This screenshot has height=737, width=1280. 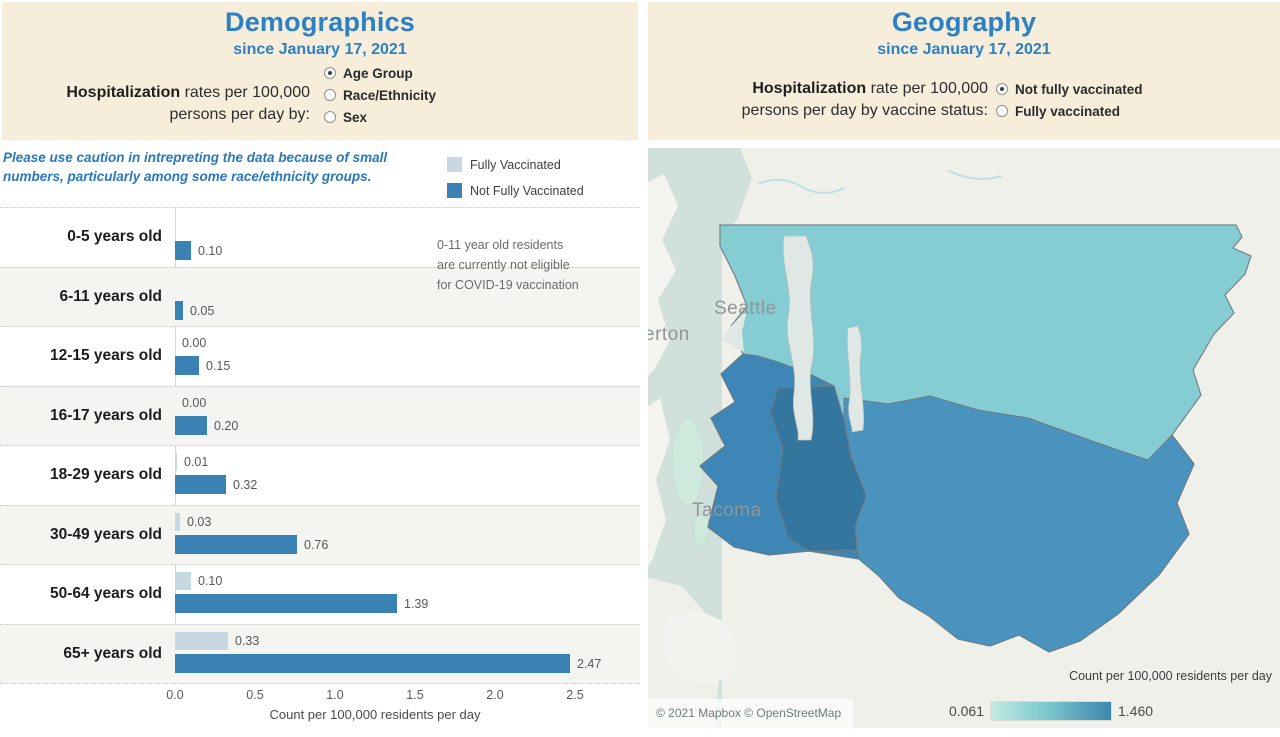 I want to click on radio-option: Race/Ethnicity, so click(x=380, y=95).